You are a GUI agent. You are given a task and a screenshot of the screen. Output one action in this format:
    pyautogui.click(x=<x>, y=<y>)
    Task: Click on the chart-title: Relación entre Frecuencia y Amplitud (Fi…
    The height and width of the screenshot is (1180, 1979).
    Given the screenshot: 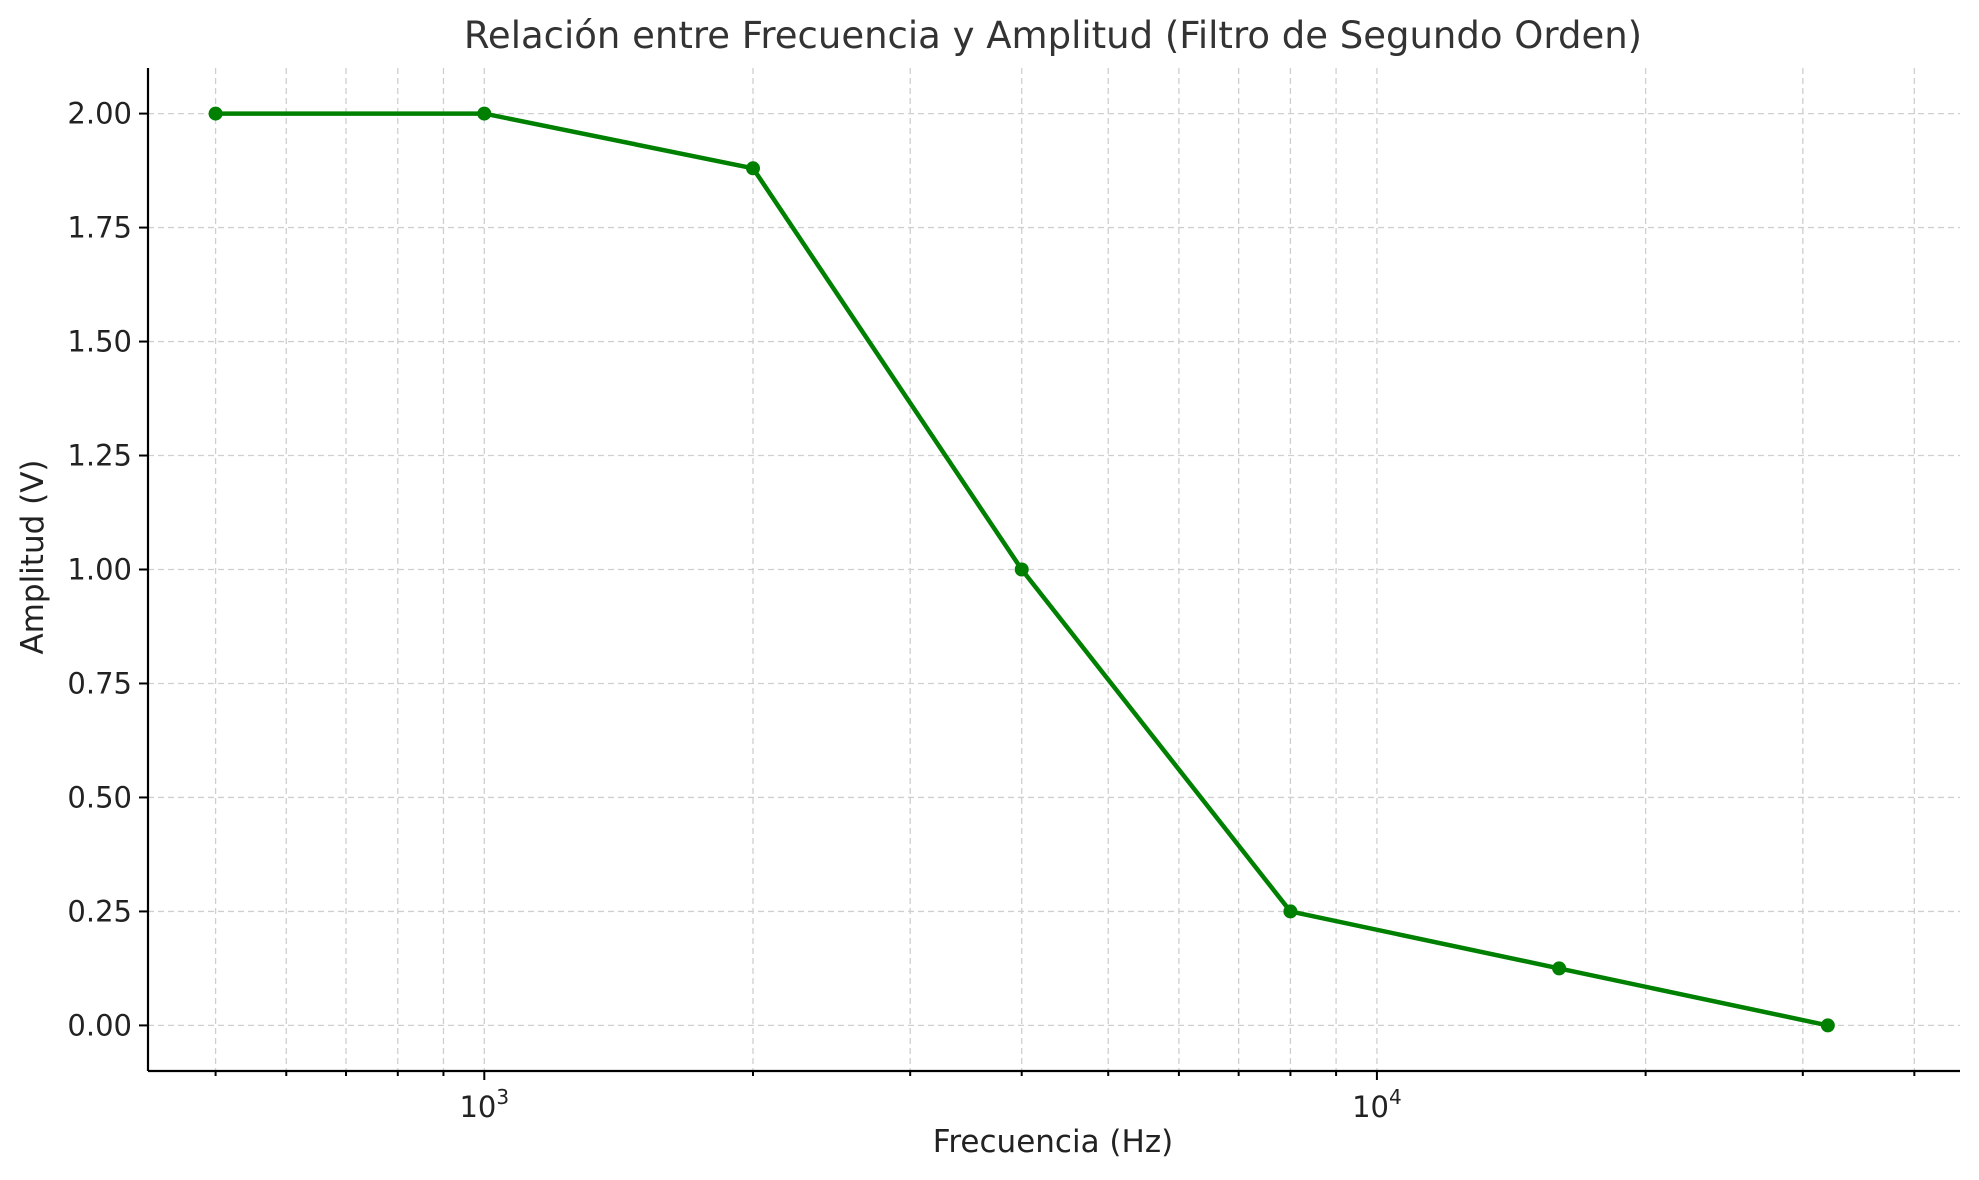 What is the action you would take?
    pyautogui.click(x=1053, y=35)
    